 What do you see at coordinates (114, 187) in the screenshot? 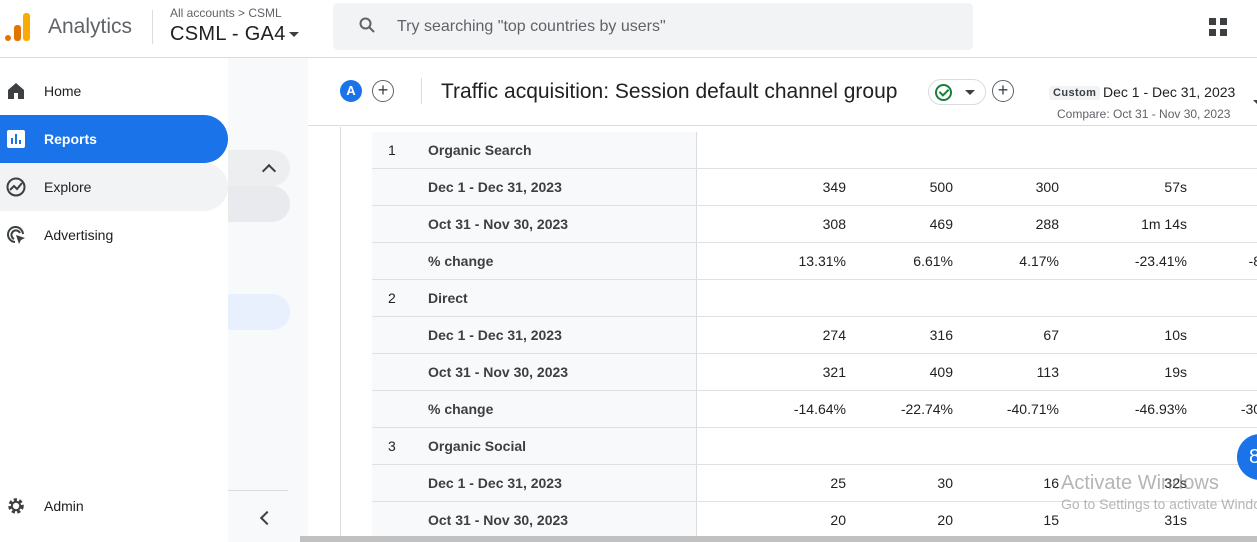
I see `nav-item-explore: Explore` at bounding box center [114, 187].